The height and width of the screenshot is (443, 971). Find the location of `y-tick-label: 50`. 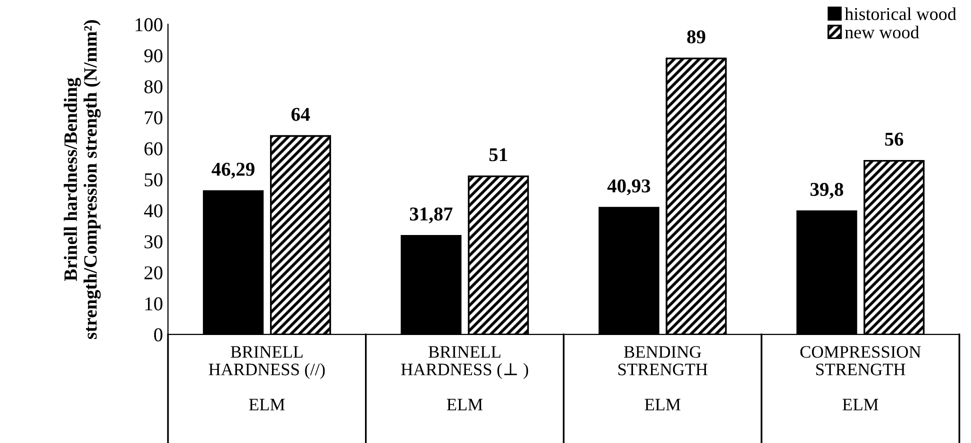

y-tick-label: 50 is located at coordinates (153, 179).